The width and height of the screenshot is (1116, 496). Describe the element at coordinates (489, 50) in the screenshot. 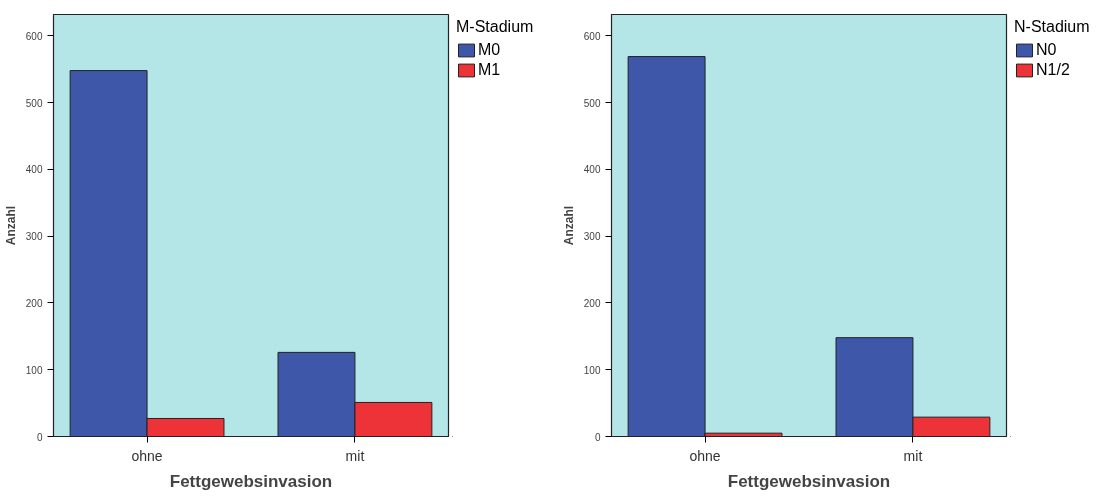

I see `legend-label: M0` at that location.